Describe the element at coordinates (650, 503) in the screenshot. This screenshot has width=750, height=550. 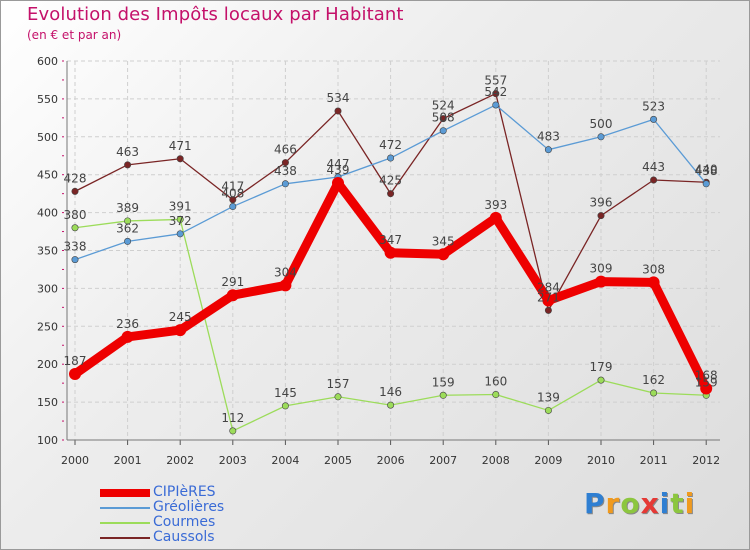
I see `logo-letter: x` at that location.